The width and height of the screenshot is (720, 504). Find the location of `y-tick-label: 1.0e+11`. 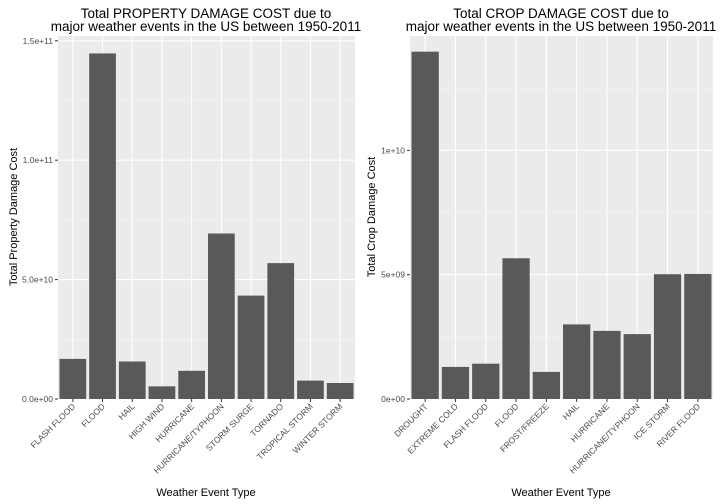

y-tick-label: 1.0e+11 is located at coordinates (38, 160).